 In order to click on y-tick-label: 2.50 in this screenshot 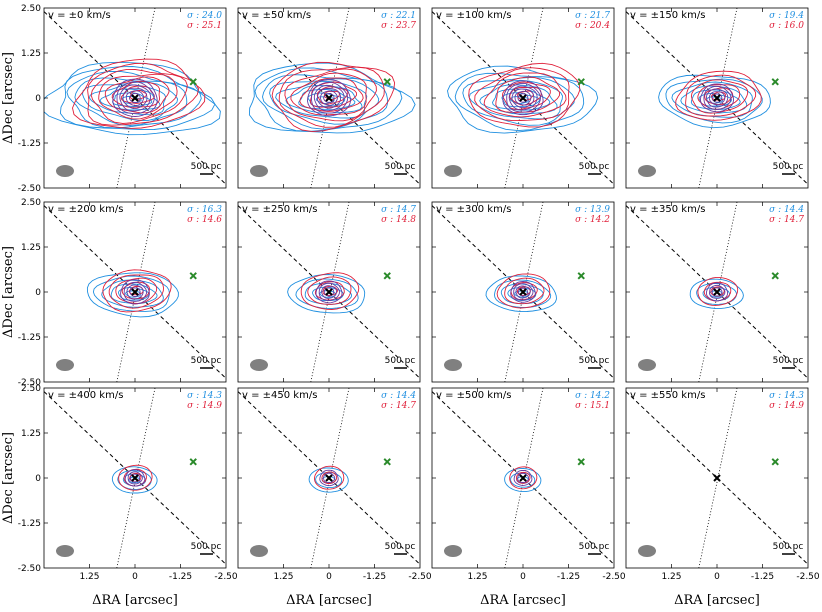, I will do `click(31, 389)`.